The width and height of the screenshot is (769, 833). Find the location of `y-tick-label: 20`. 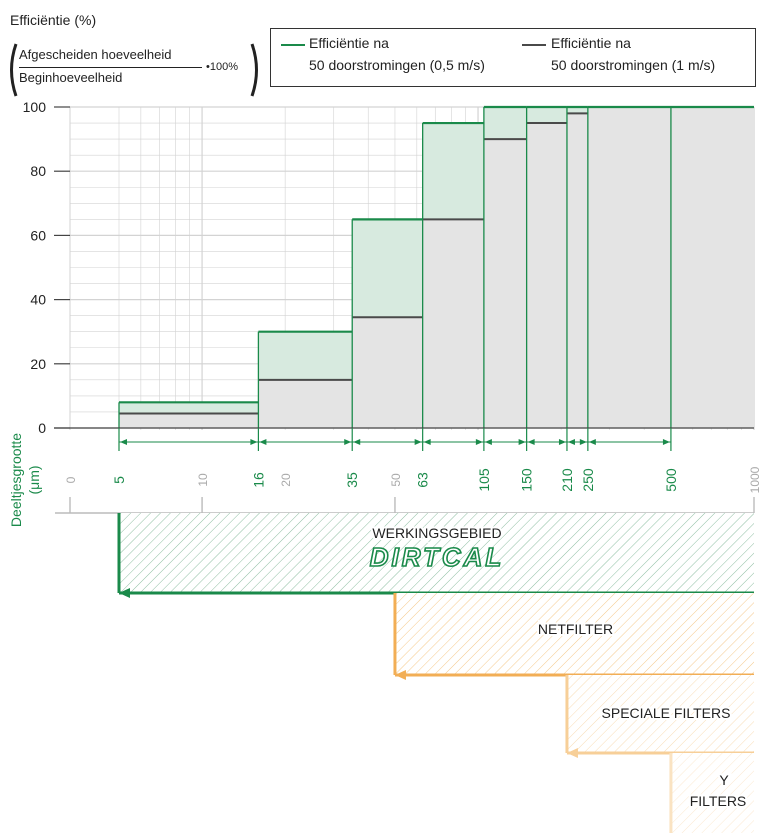

y-tick-label: 20 is located at coordinates (38, 364).